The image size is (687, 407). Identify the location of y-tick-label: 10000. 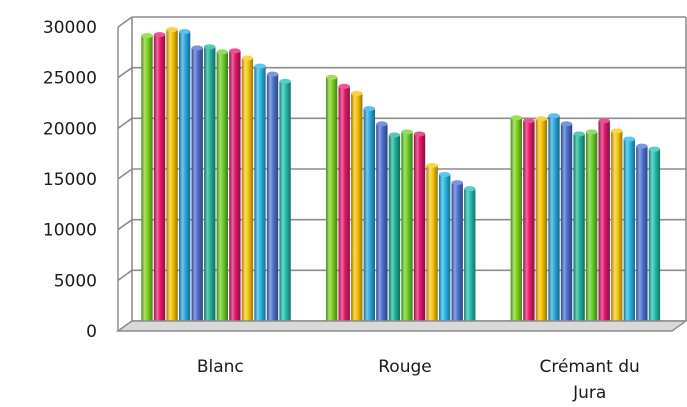
(70, 231).